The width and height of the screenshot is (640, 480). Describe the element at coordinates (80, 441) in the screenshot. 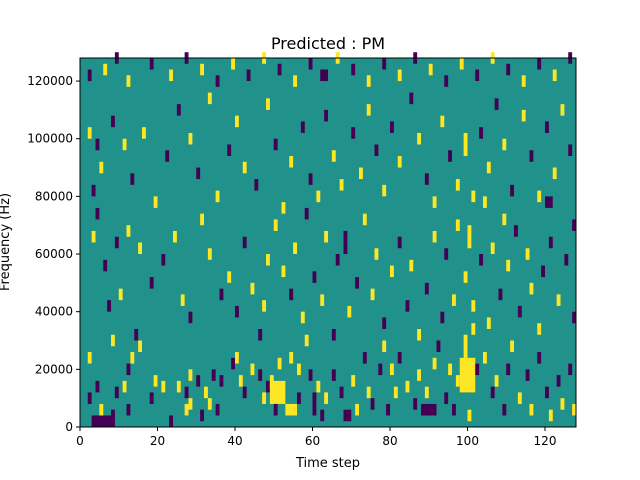

I see `x-tick-label: 0` at that location.